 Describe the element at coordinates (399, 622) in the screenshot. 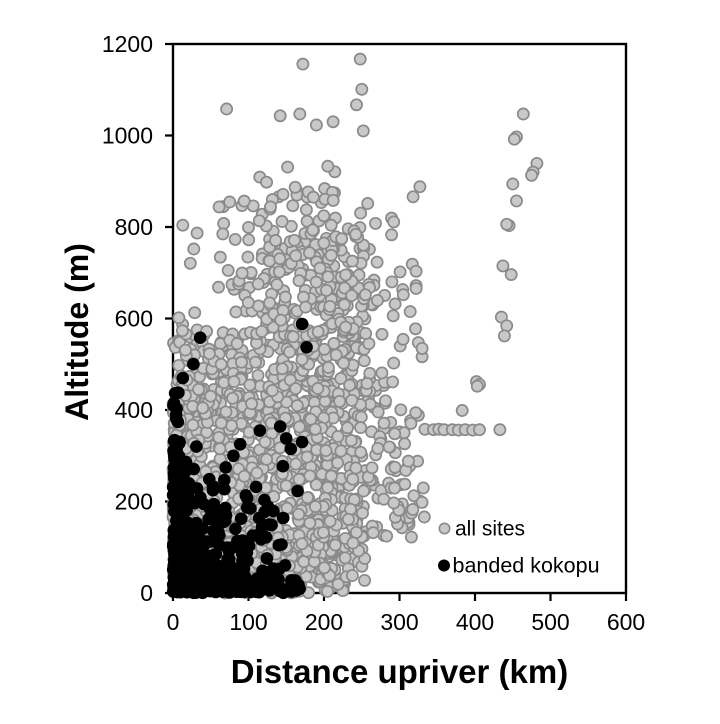

I see `svg-text: 300` at that location.